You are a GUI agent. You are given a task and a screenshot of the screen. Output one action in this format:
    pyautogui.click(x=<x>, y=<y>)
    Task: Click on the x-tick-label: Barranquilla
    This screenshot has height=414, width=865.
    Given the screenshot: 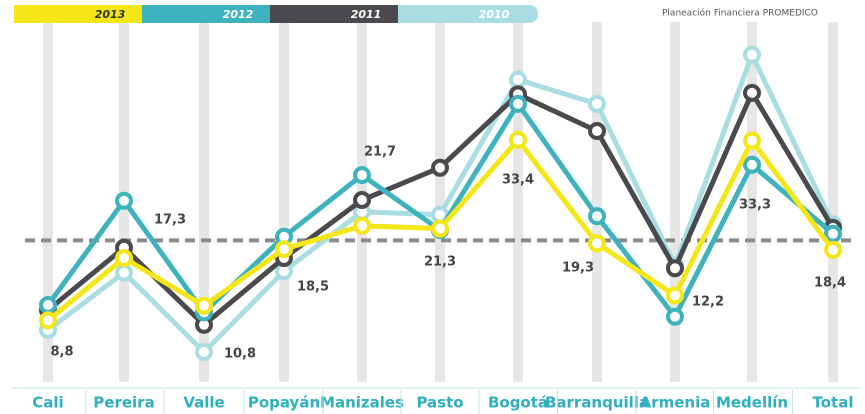 What is the action you would take?
    pyautogui.click(x=597, y=403)
    